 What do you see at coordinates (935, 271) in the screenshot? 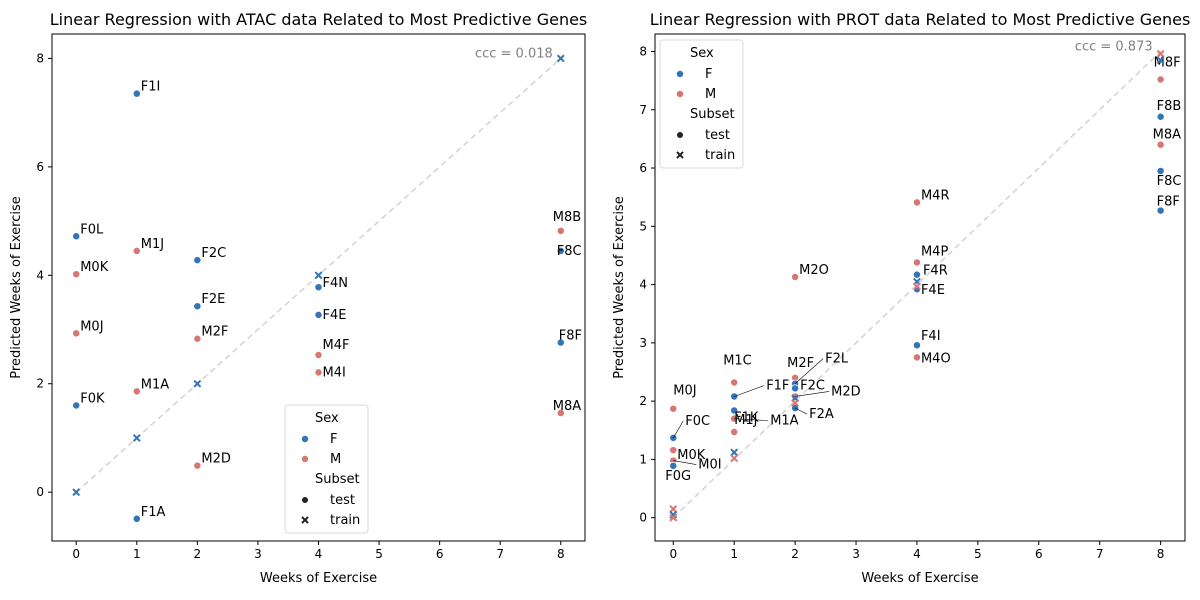
I see `point-label: F4R` at bounding box center [935, 271].